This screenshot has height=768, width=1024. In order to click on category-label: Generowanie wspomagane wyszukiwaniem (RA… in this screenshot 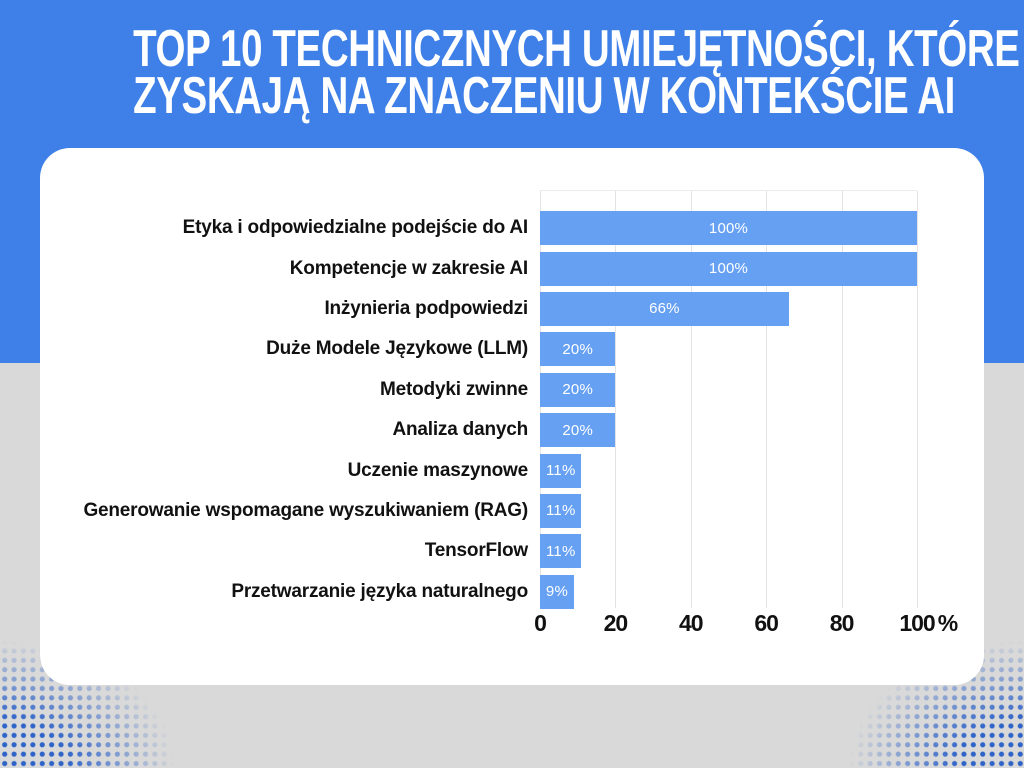, I will do `click(305, 510)`.